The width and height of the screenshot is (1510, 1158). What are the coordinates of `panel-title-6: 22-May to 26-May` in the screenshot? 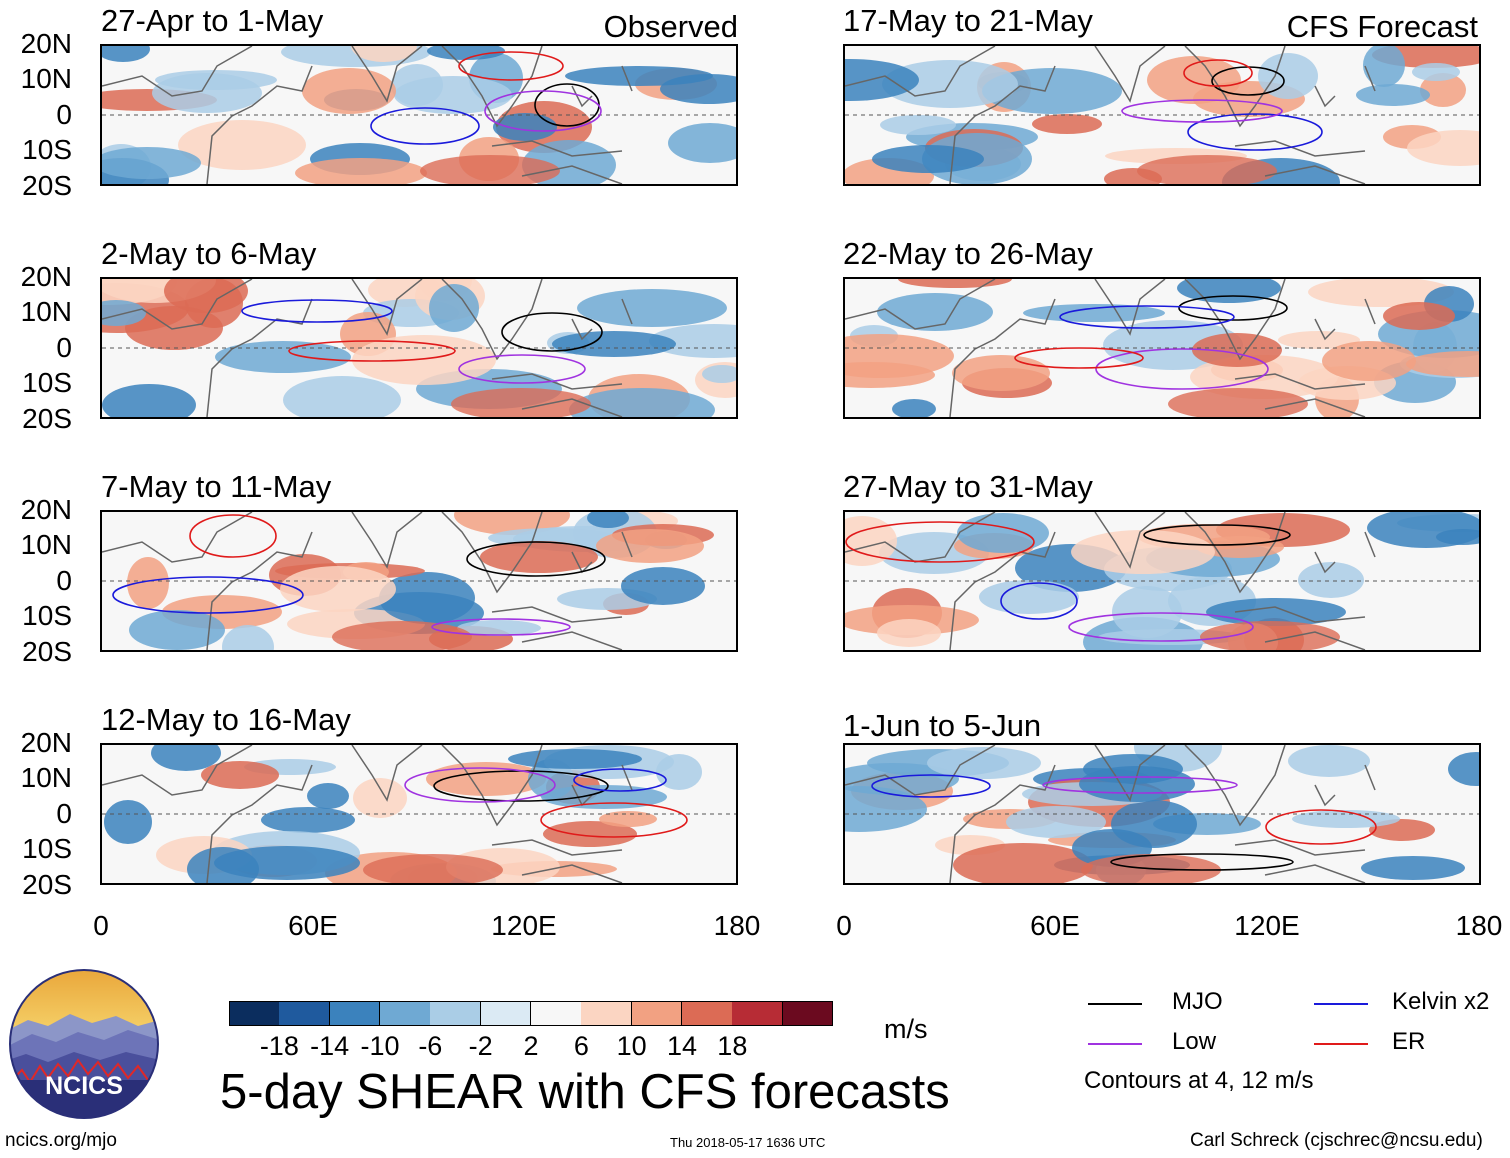 It's located at (968, 253).